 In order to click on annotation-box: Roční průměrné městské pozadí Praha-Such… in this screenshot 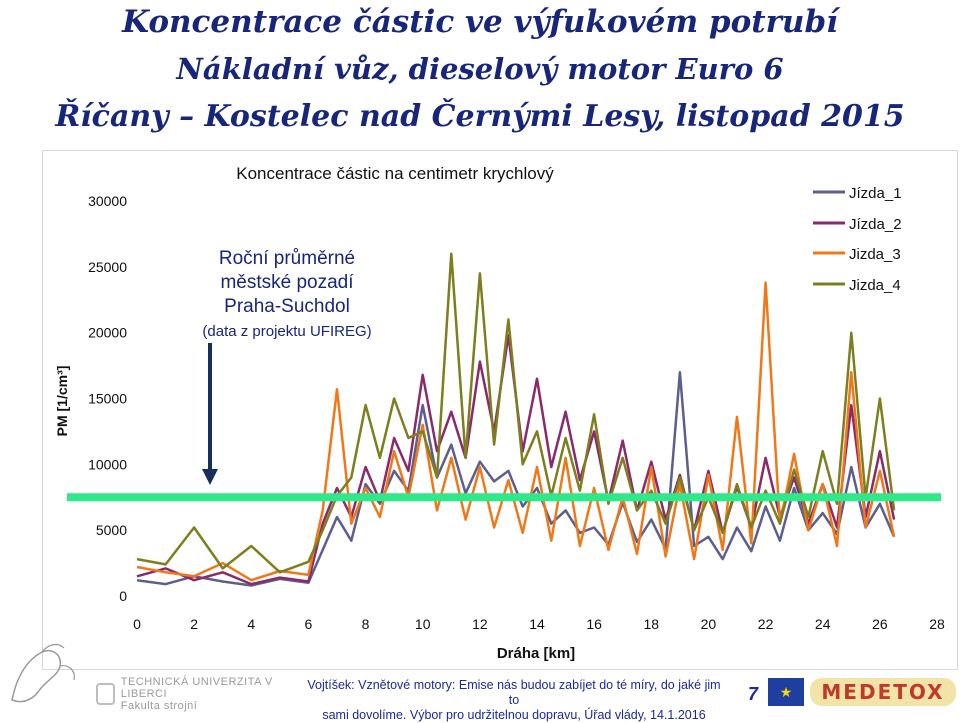, I will do `click(287, 366)`.